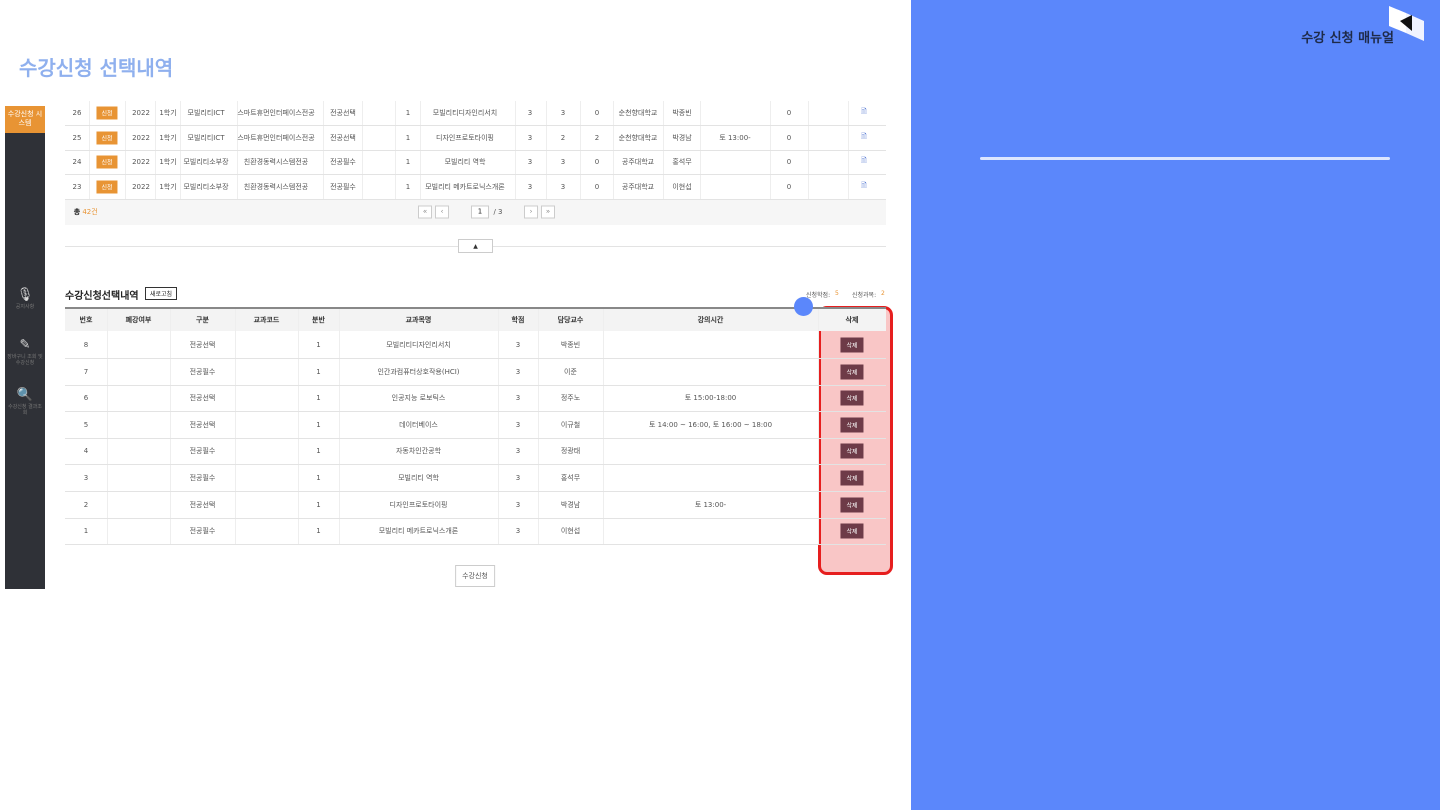 This screenshot has width=1440, height=810. What do you see at coordinates (465, 113) in the screenshot?
I see `cell: 모빌리티디자인리서치` at bounding box center [465, 113].